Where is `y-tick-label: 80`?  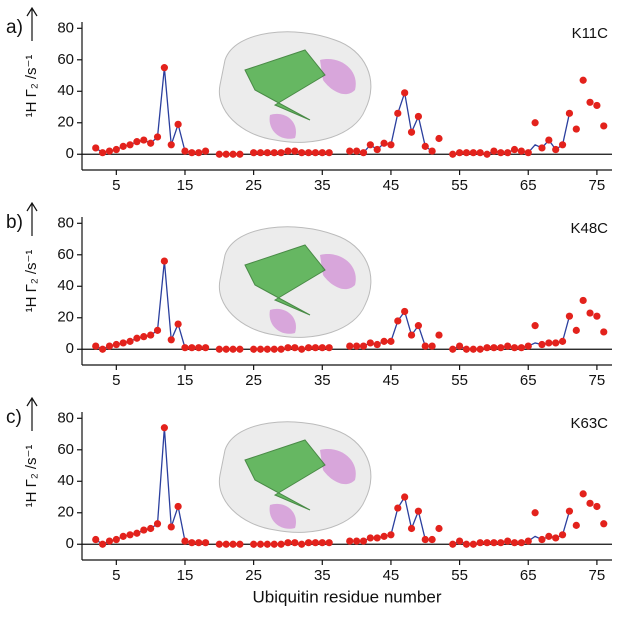 y-tick-label: 80 is located at coordinates (65, 27).